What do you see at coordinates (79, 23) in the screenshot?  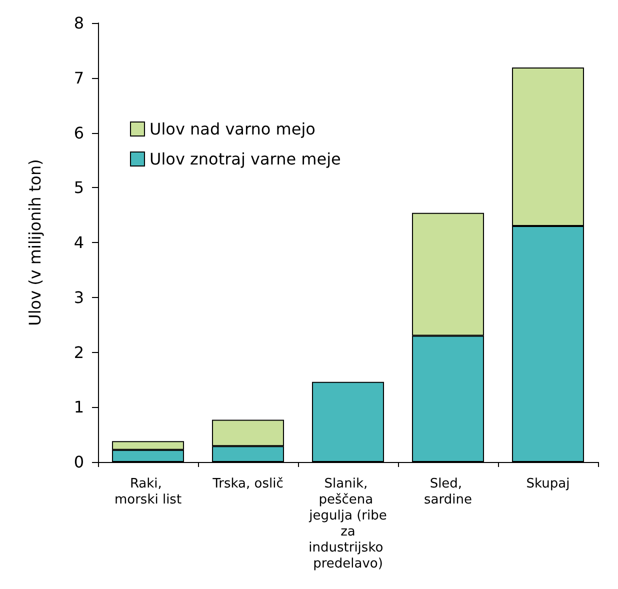 I see `y-tick-label: 8` at bounding box center [79, 23].